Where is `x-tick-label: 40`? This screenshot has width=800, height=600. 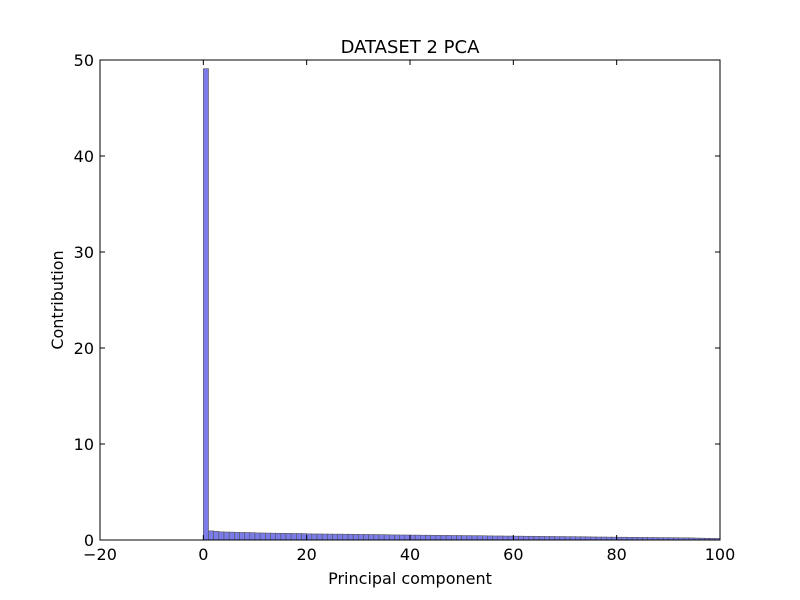 x-tick-label: 40 is located at coordinates (410, 554).